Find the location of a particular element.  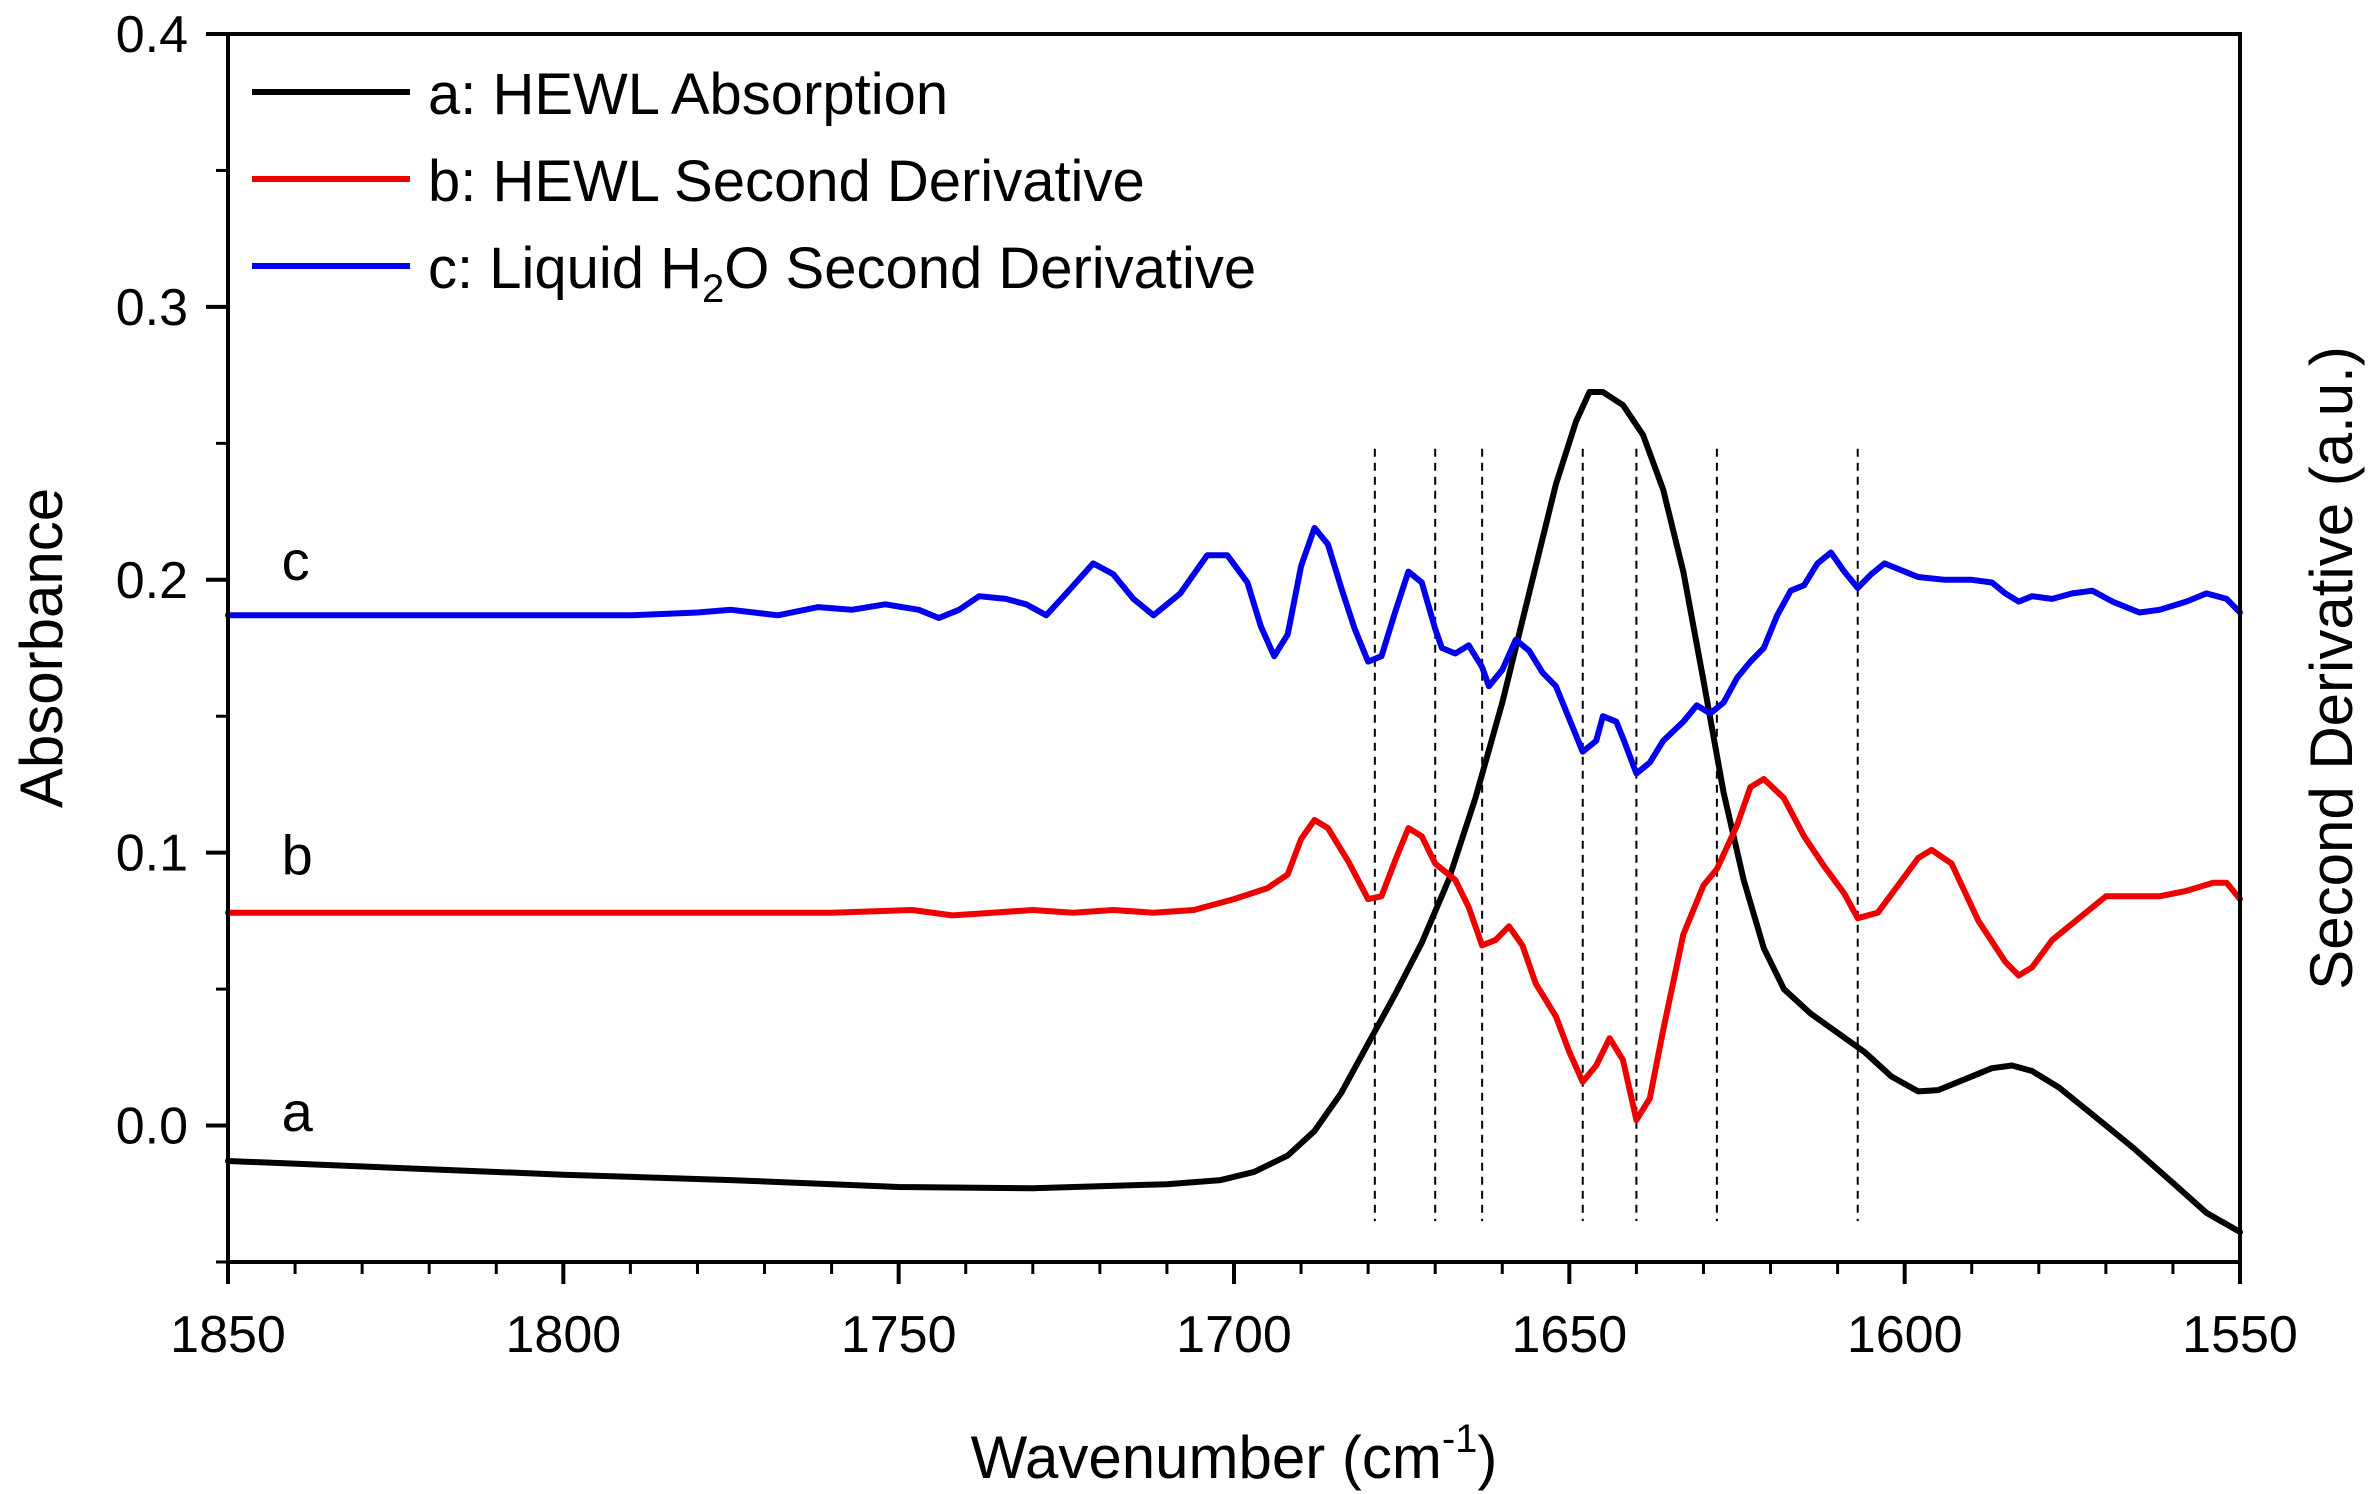

x-tick-label-1650: 1650 is located at coordinates (1569, 1335).